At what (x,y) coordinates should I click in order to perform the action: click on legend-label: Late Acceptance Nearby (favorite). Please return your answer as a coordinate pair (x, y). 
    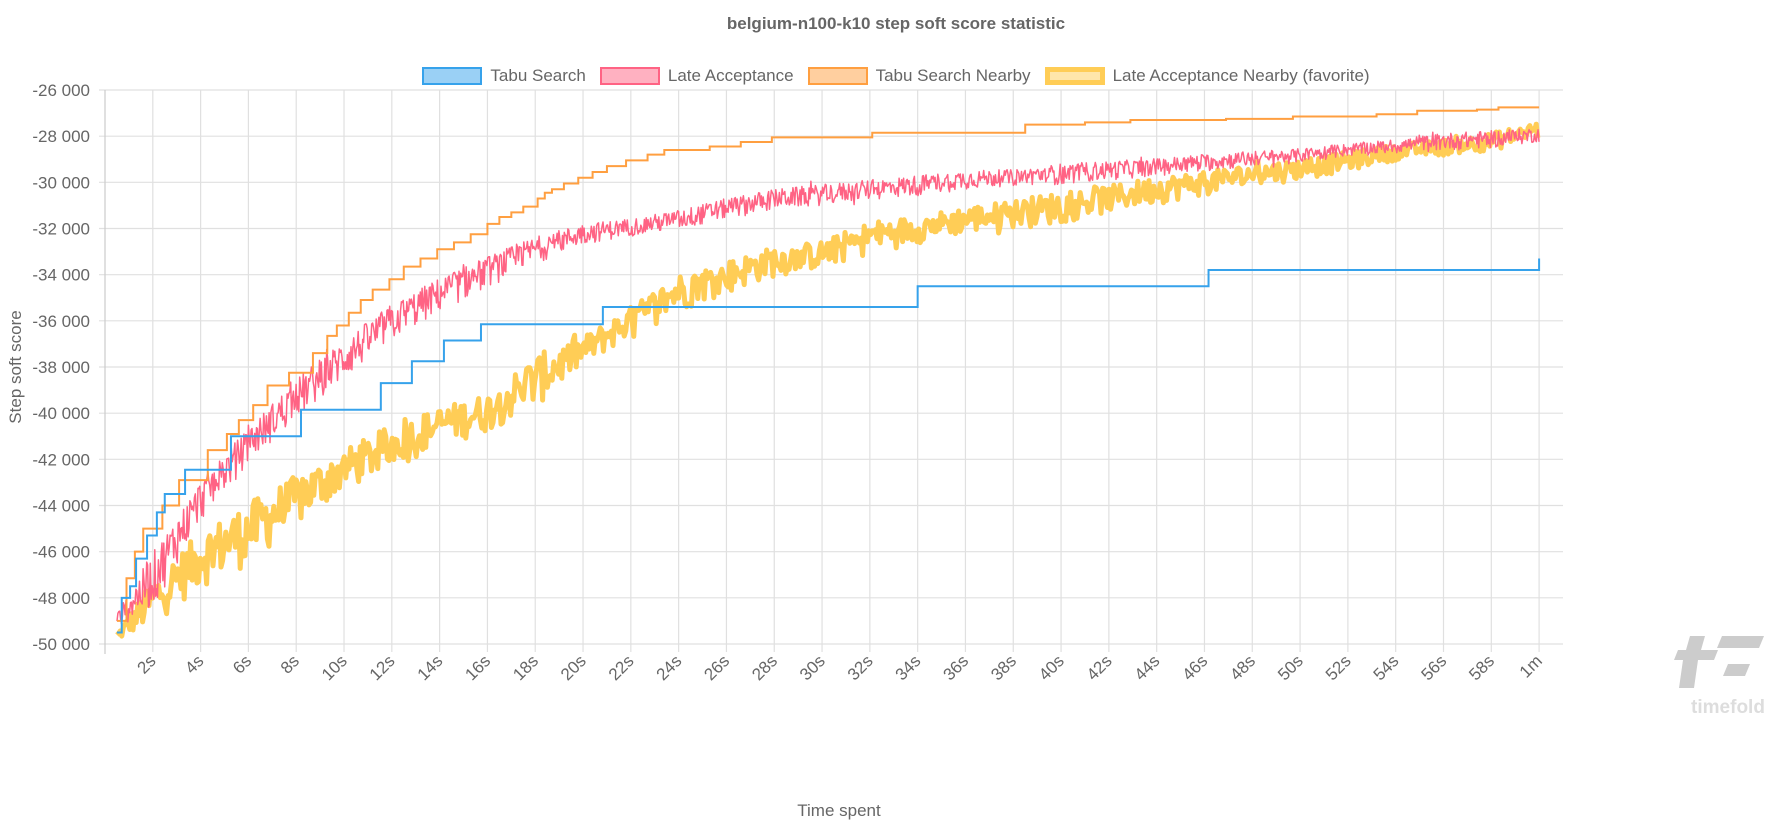
    Looking at the image, I should click on (1241, 75).